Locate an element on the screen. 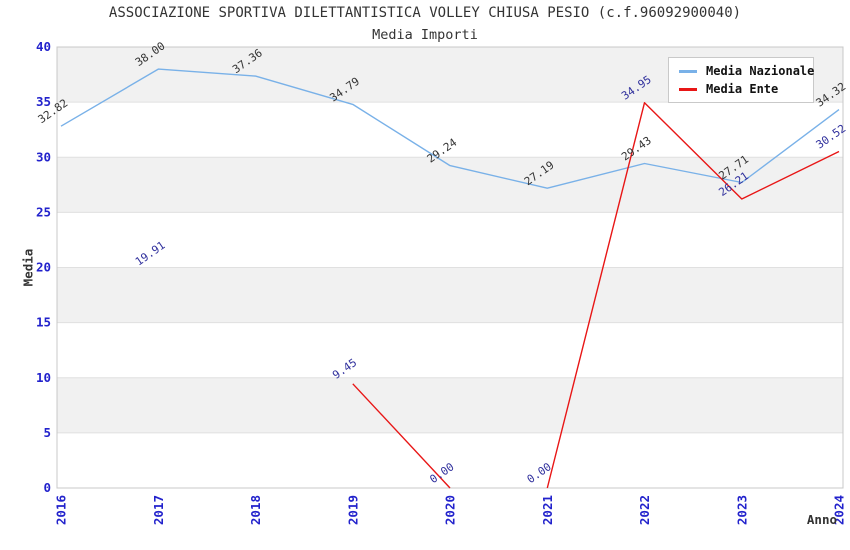 The width and height of the screenshot is (850, 550). series-line-media-ente is located at coordinates (401, 436).